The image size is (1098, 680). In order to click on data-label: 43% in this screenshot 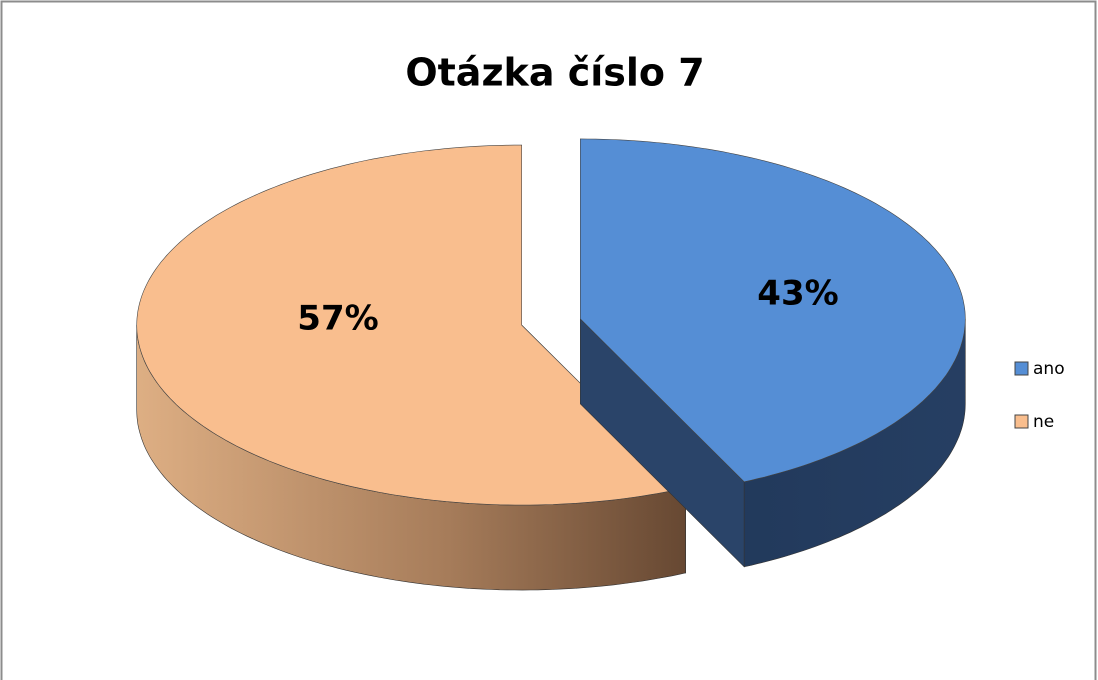, I will do `click(797, 294)`.